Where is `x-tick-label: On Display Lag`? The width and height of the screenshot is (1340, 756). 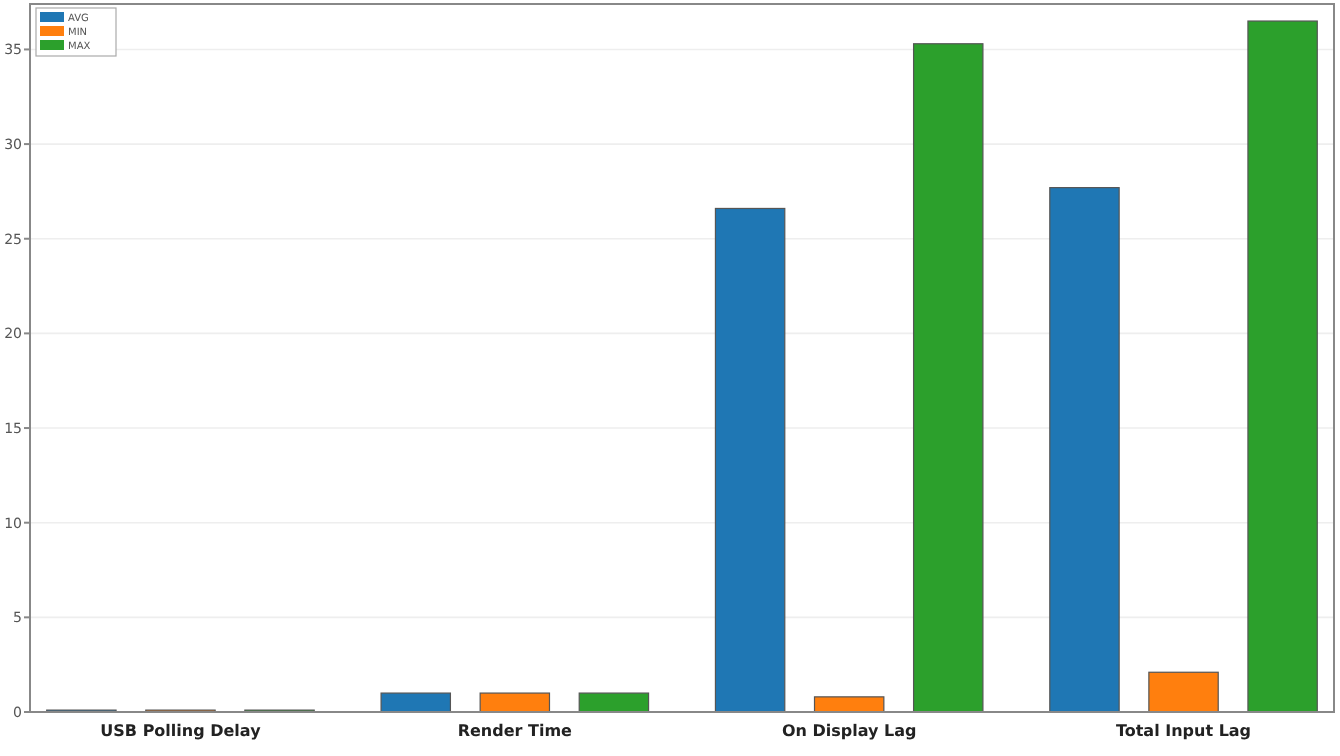 x-tick-label: On Display Lag is located at coordinates (849, 731).